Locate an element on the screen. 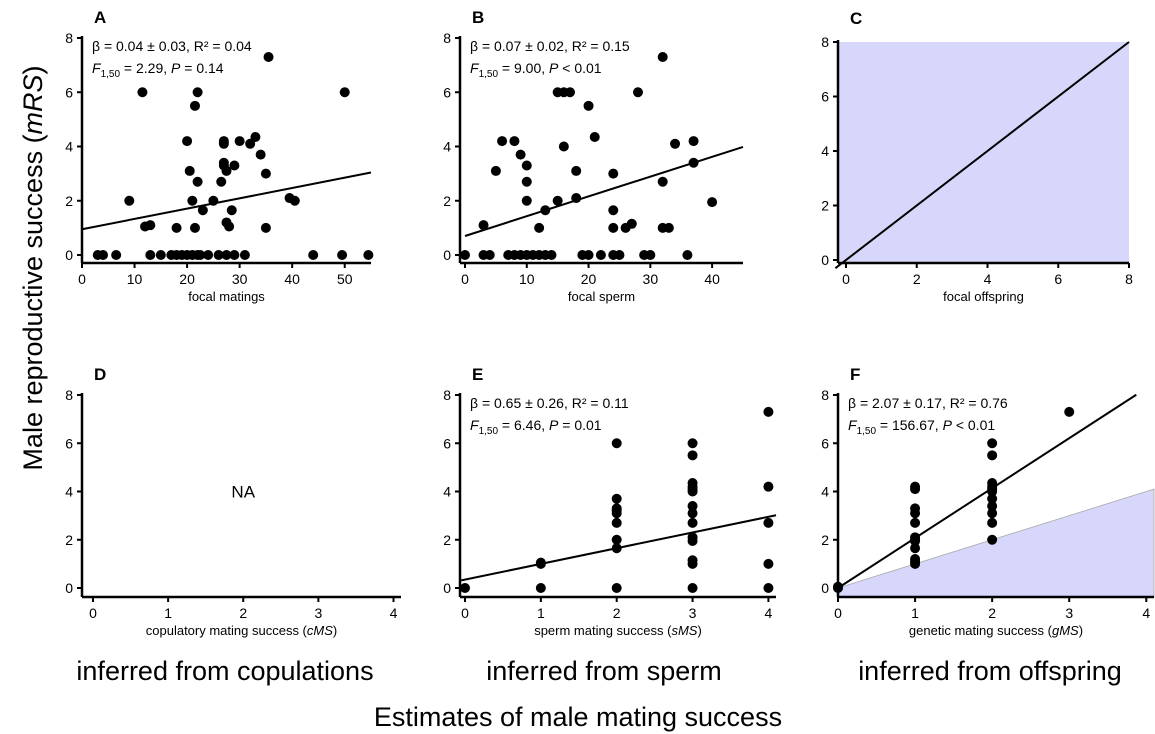  x-axis-label: focal sperm is located at coordinates (601, 296).